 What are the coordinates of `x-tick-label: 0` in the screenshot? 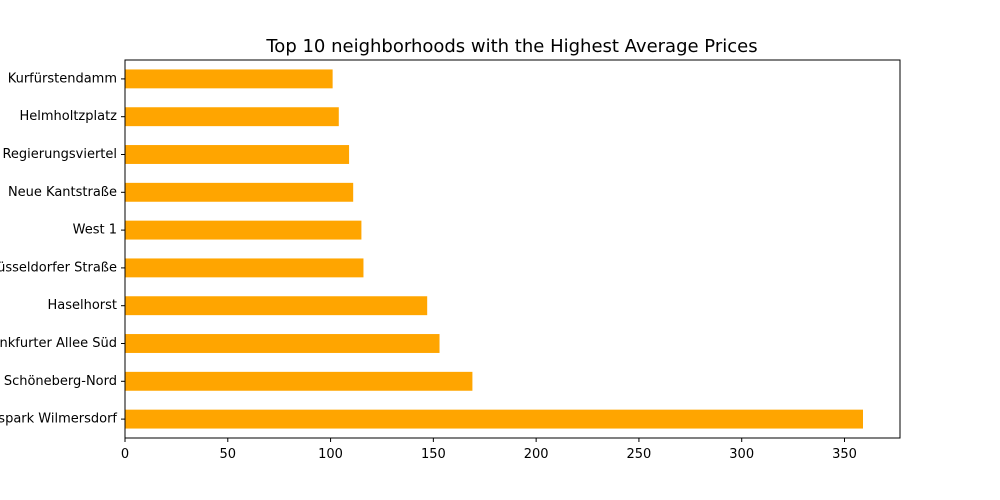 It's located at (125, 454).